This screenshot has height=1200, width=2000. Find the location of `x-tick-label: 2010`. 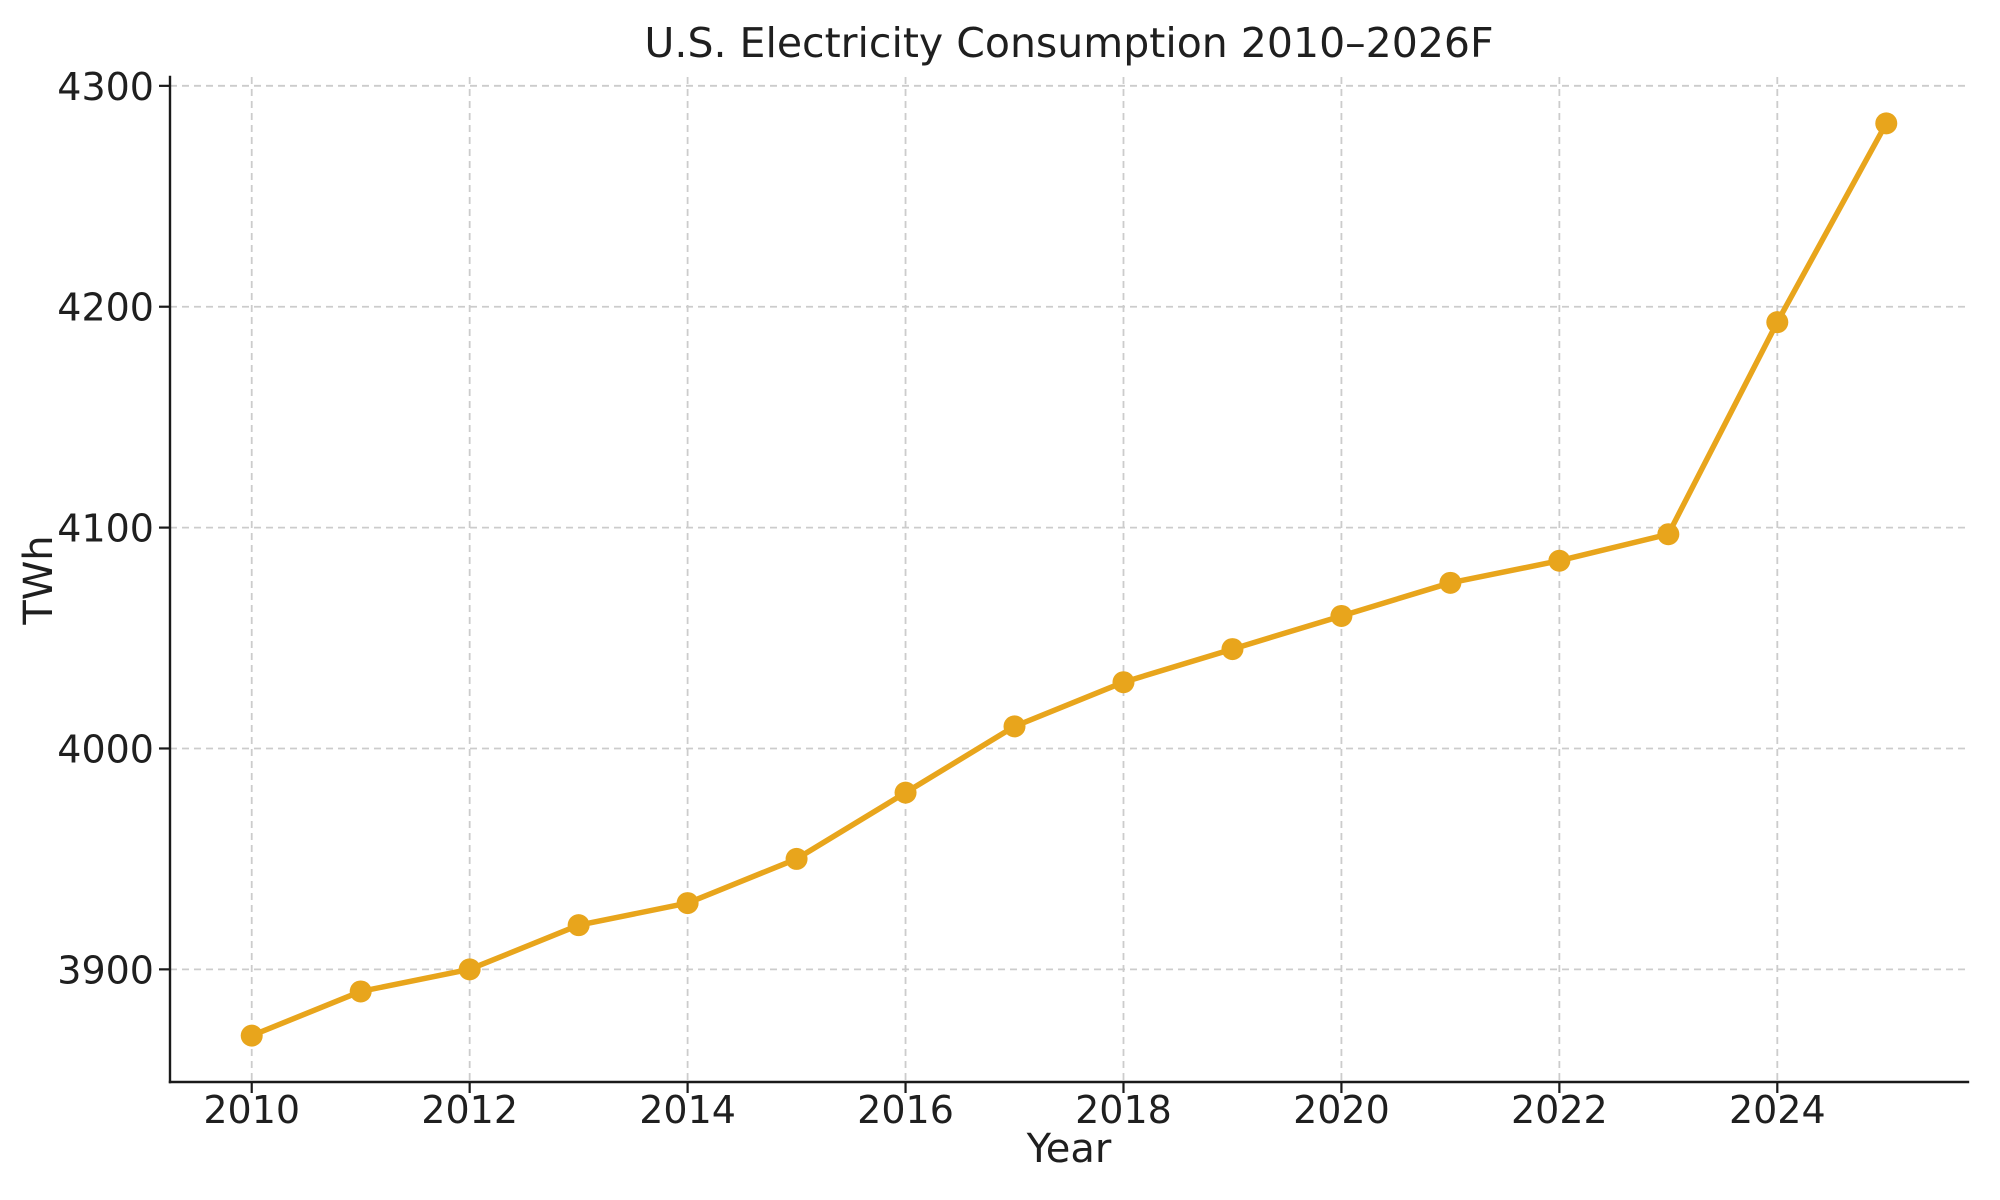

x-tick-label: 2010 is located at coordinates (251, 1110).